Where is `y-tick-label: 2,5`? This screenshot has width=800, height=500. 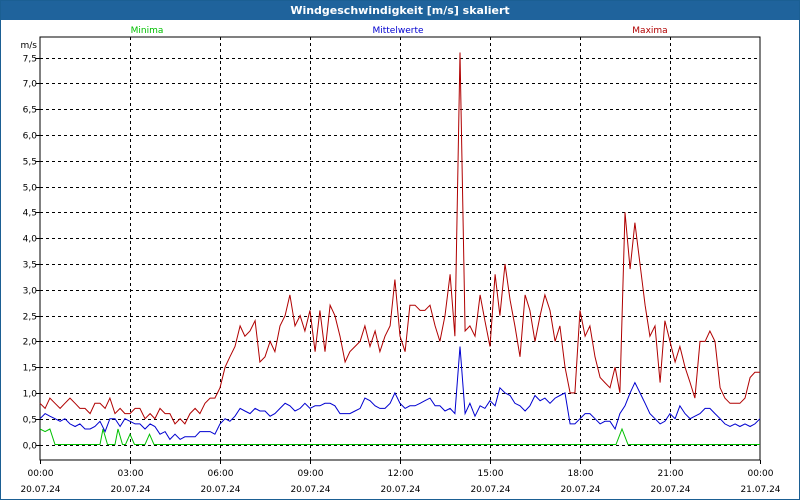
y-tick-label: 2,5 is located at coordinates (30, 318).